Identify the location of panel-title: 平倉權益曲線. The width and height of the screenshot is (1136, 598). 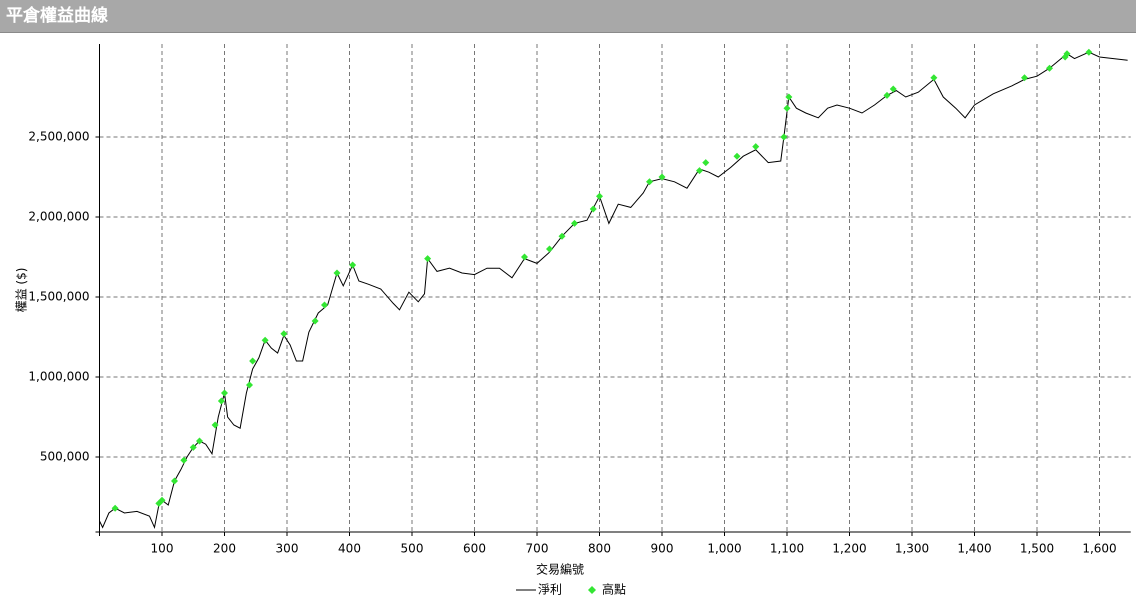
(568, 16).